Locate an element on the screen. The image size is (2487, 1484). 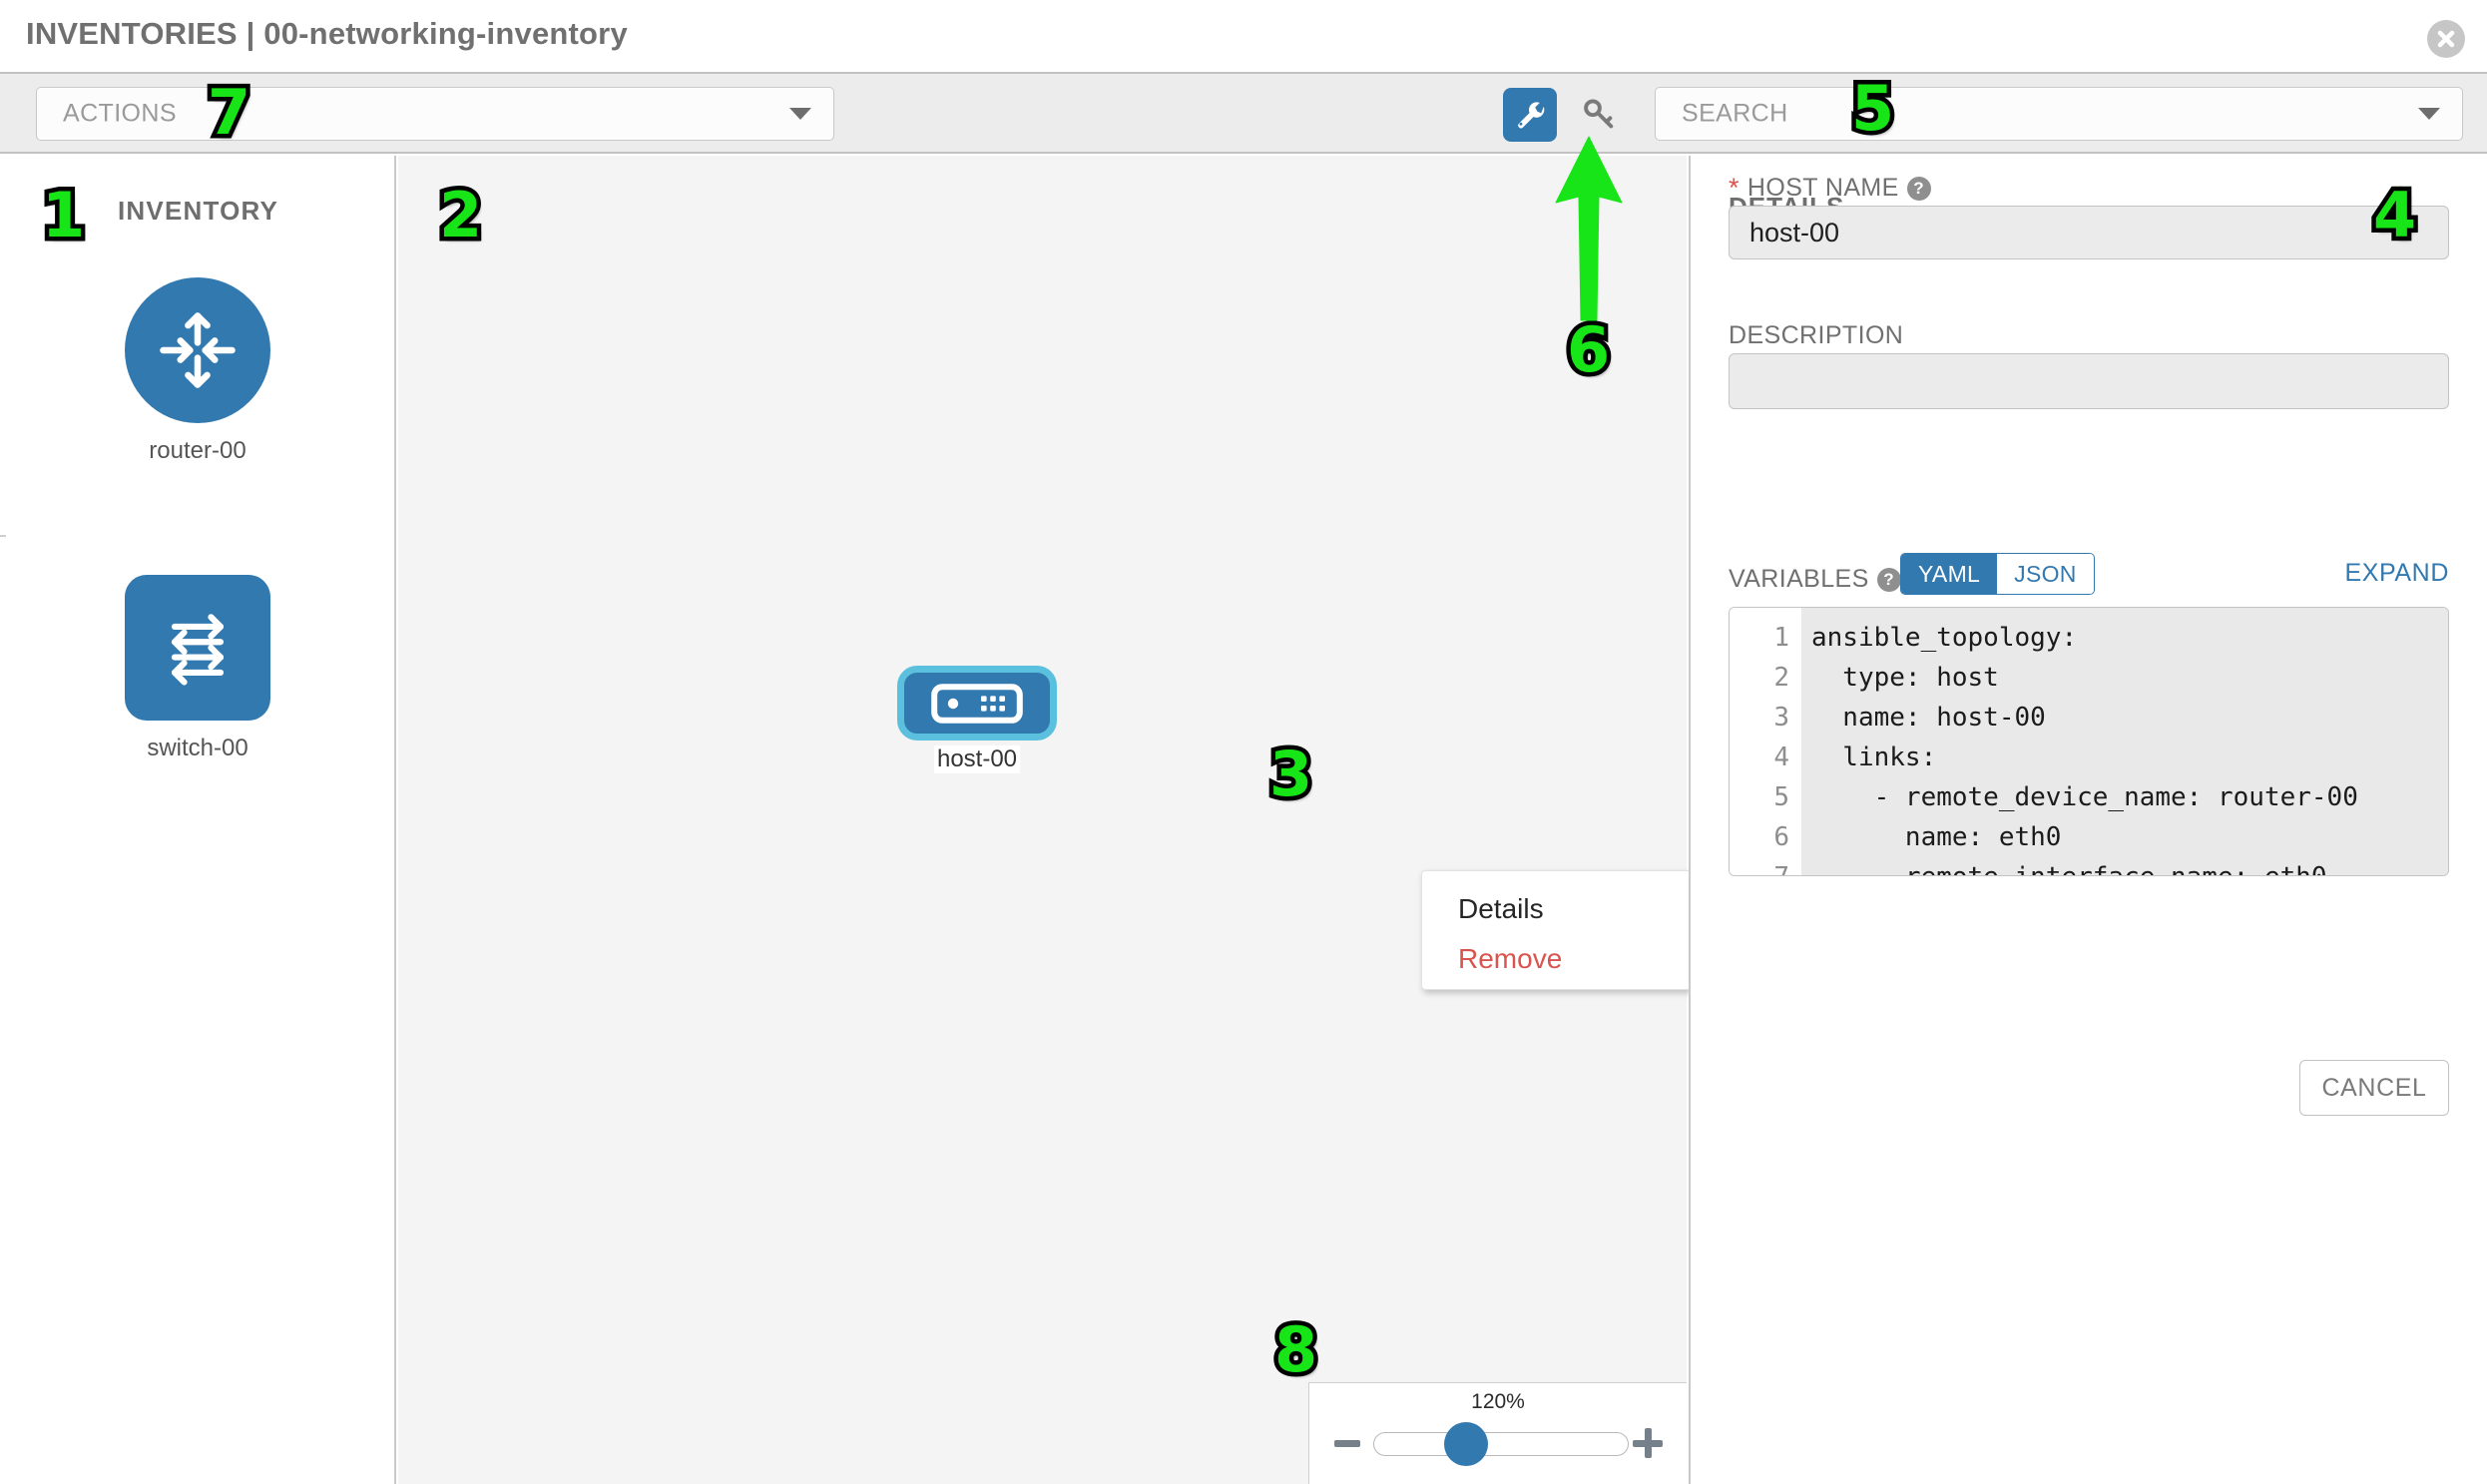
window-header: INVENTORIES | 00-networking-inventory is located at coordinates (1243, 36).